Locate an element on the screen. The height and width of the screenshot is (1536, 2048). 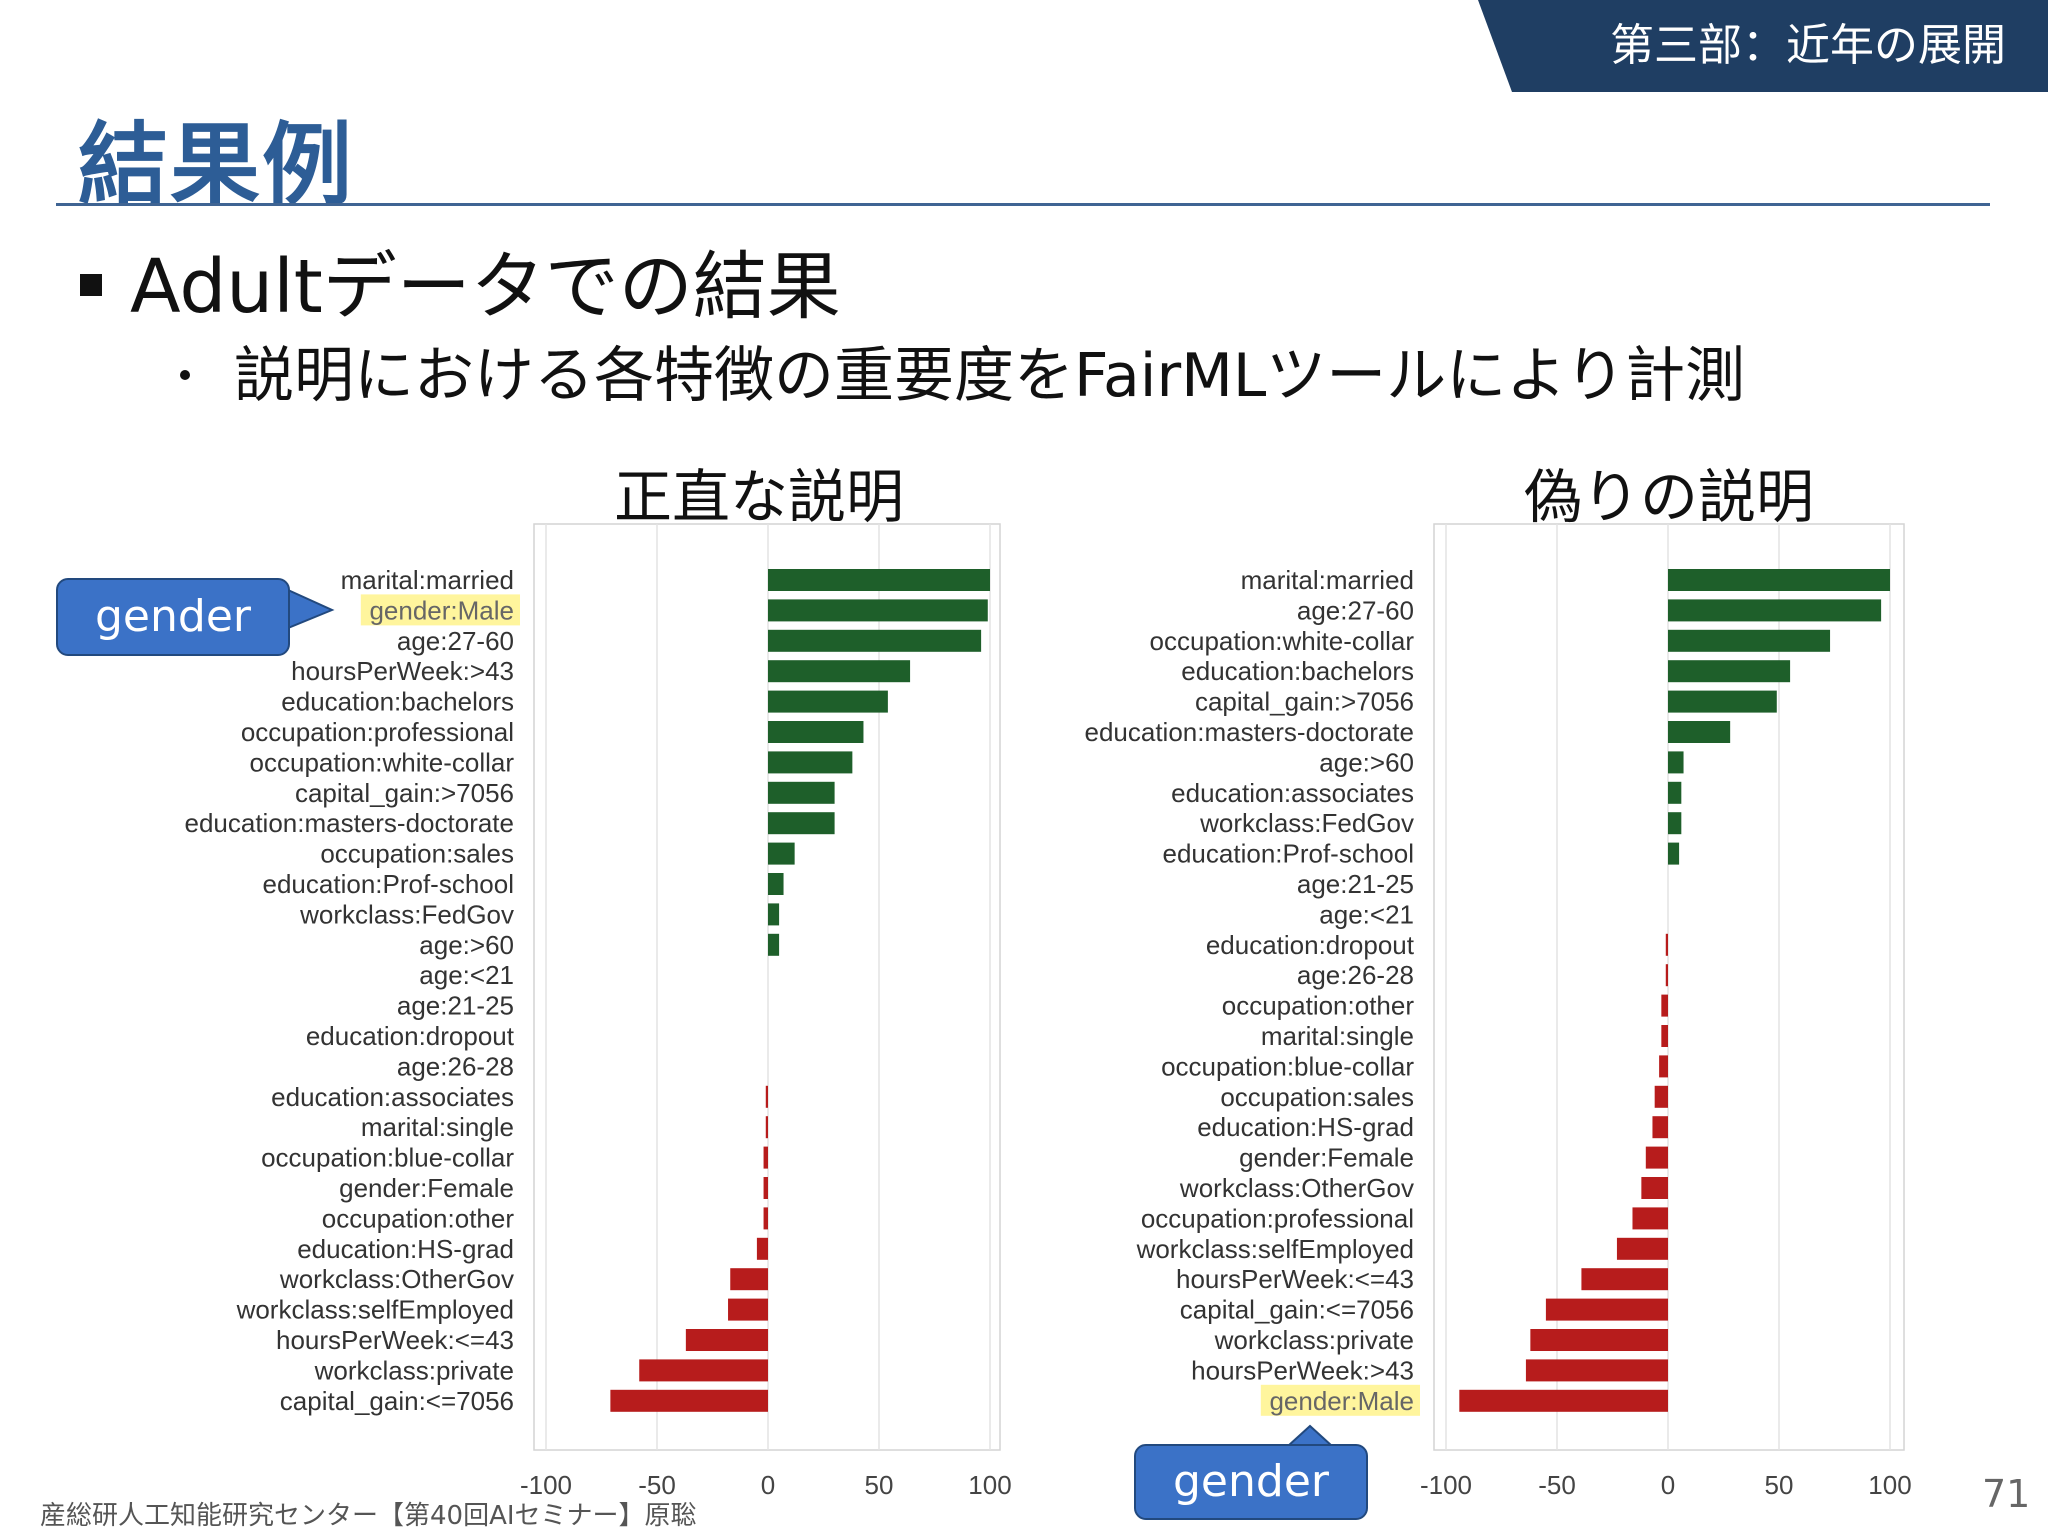
bullet-level1-text: Adultデータでの結果 is located at coordinates (485, 287).